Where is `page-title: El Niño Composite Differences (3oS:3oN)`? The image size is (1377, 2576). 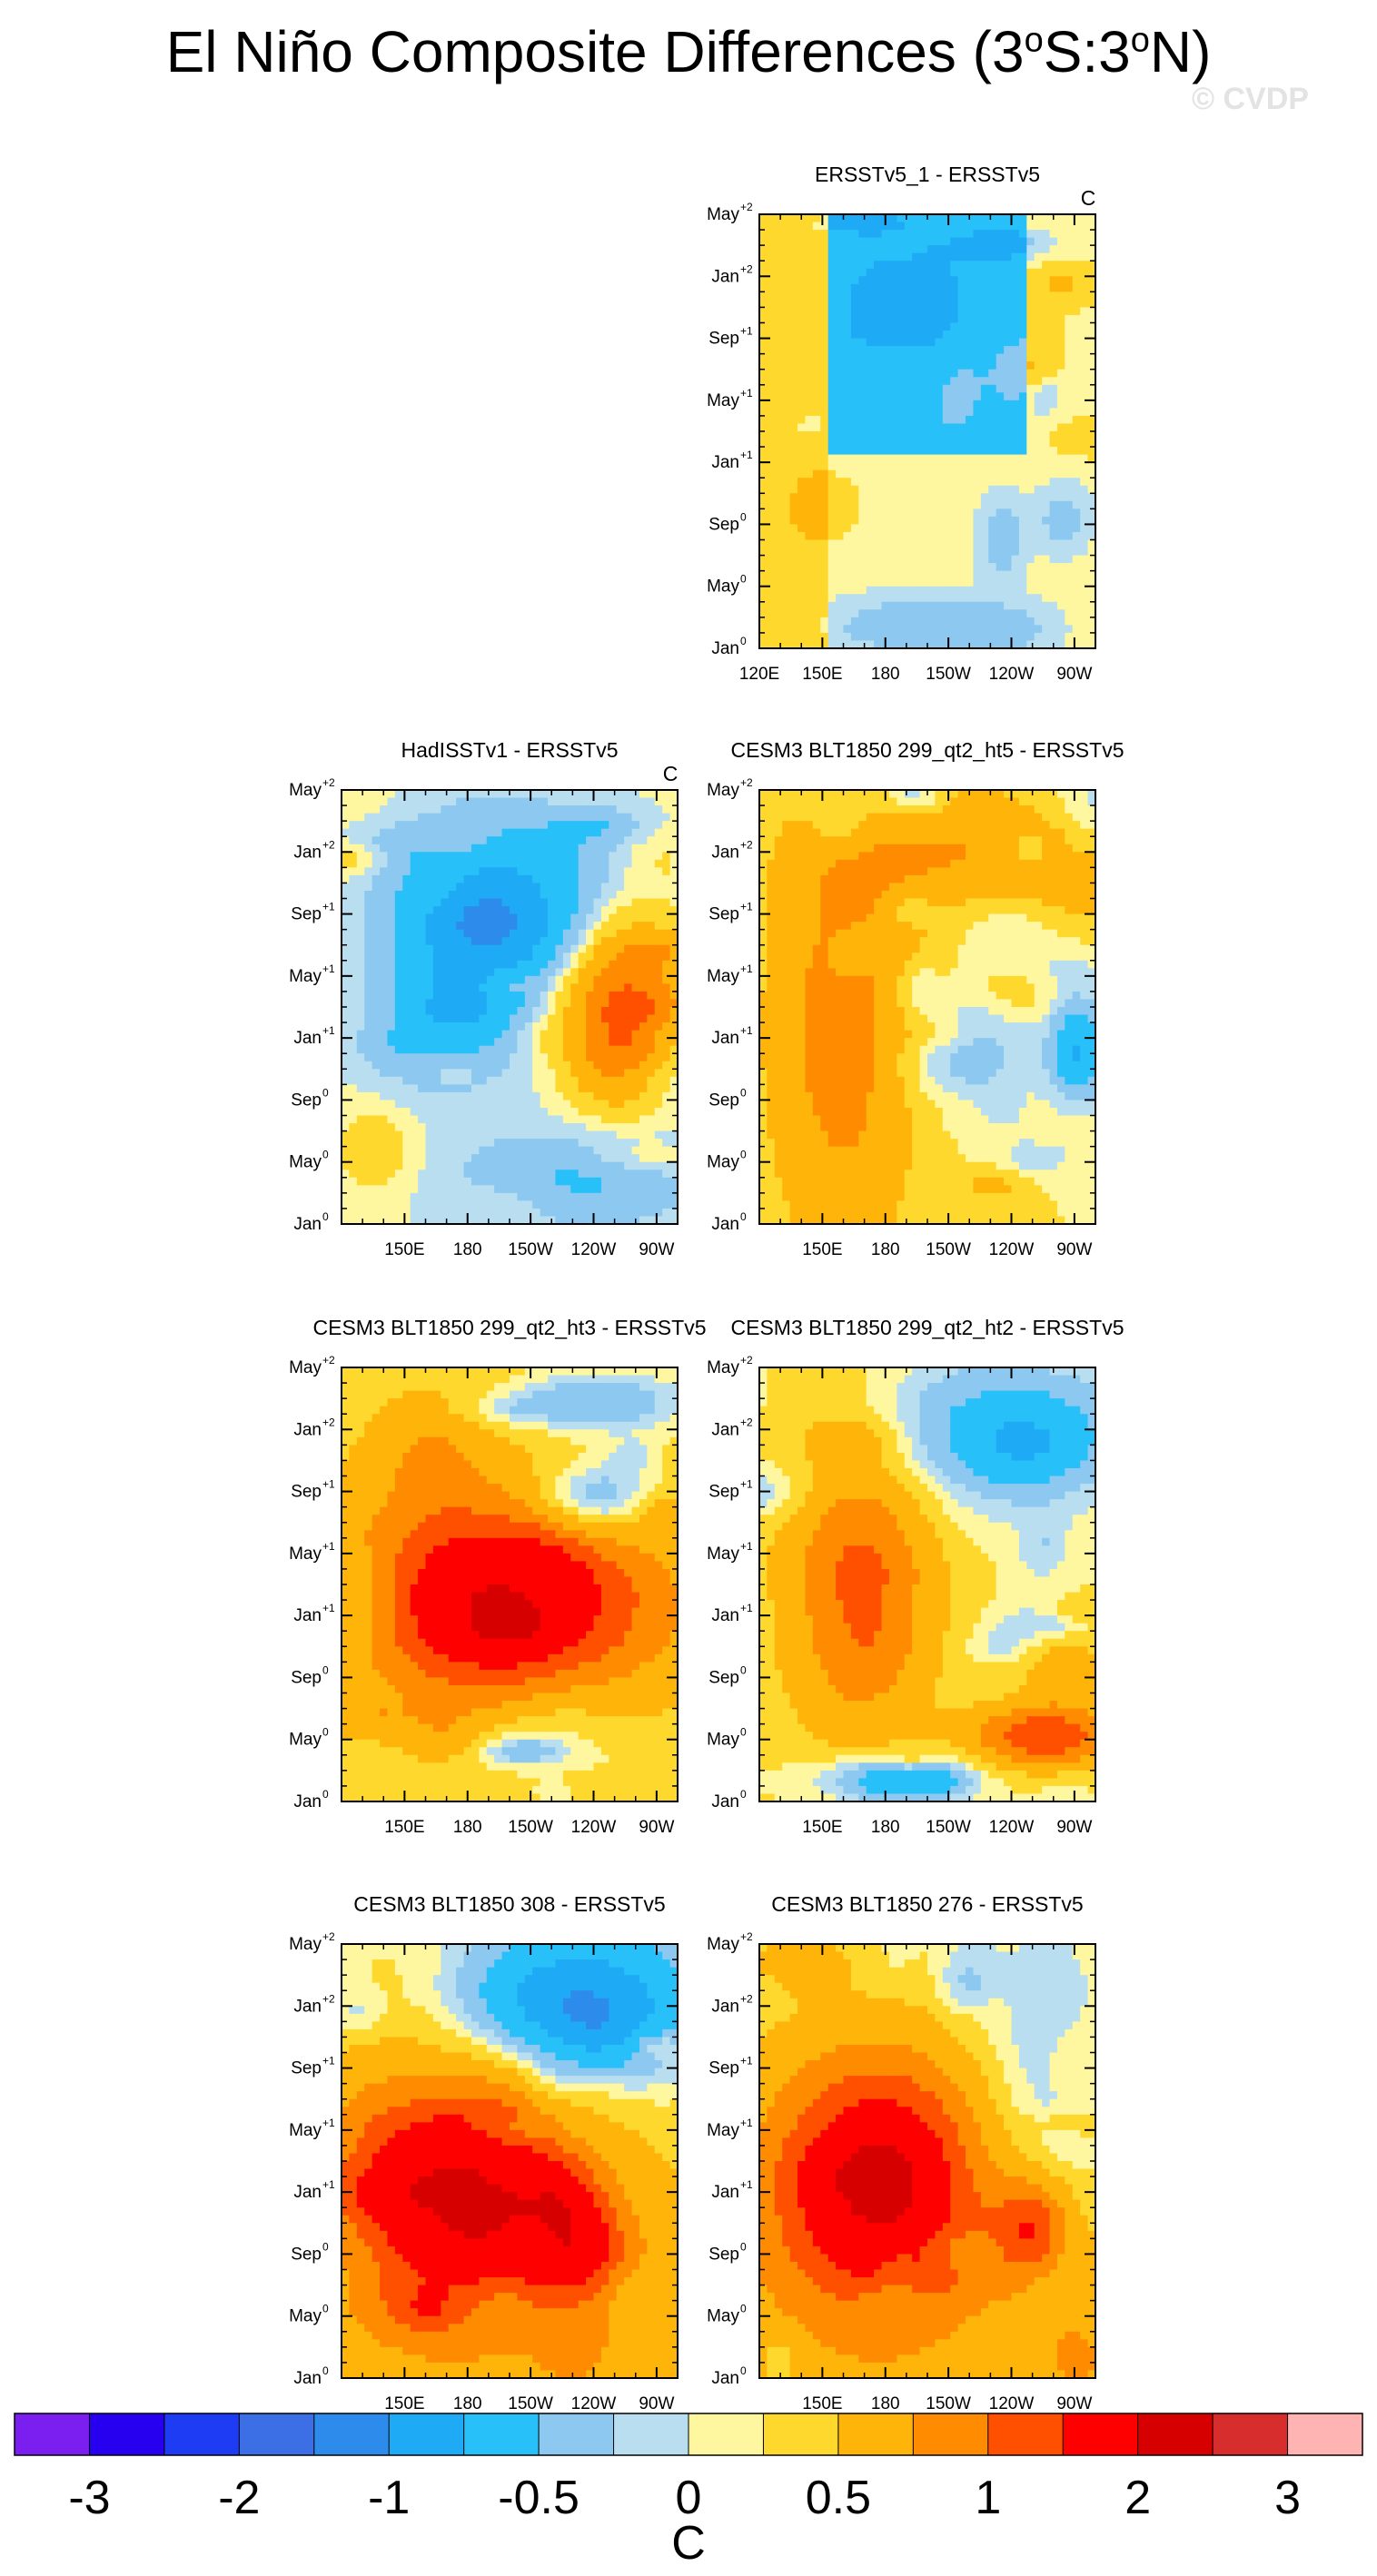
page-title: El Niño Composite Differences (3oS:3oN) is located at coordinates (688, 51).